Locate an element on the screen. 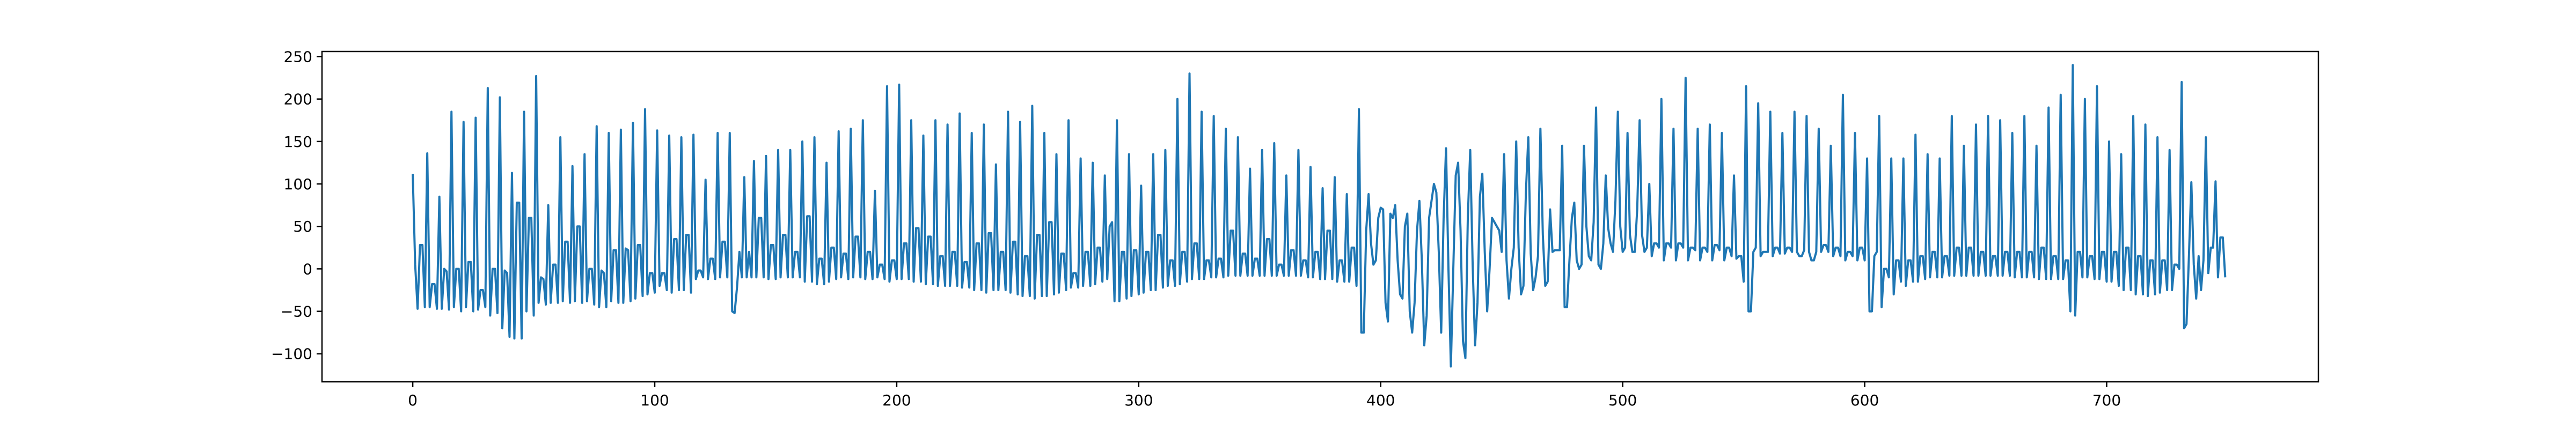  y-tick-label: 100 is located at coordinates (298, 184).